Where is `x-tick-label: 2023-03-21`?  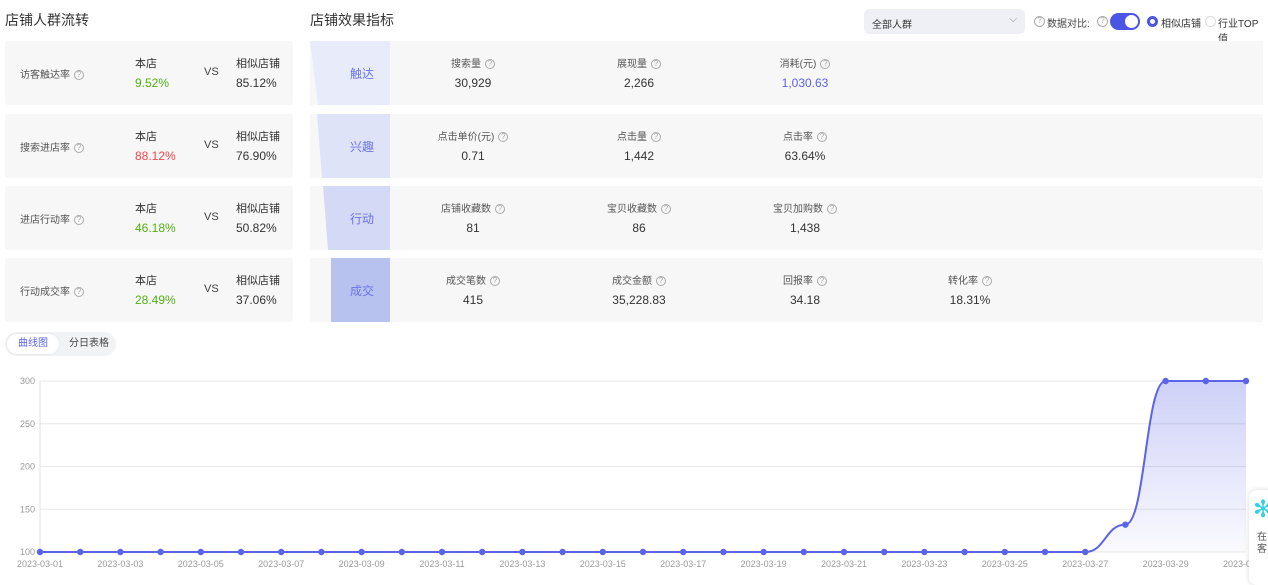
x-tick-label: 2023-03-21 is located at coordinates (844, 564).